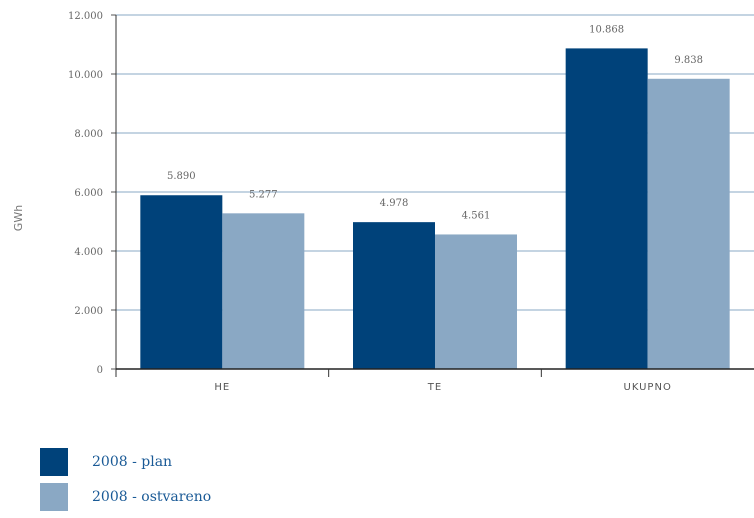  What do you see at coordinates (263, 194) in the screenshot?
I see `data-label: 5.277` at bounding box center [263, 194].